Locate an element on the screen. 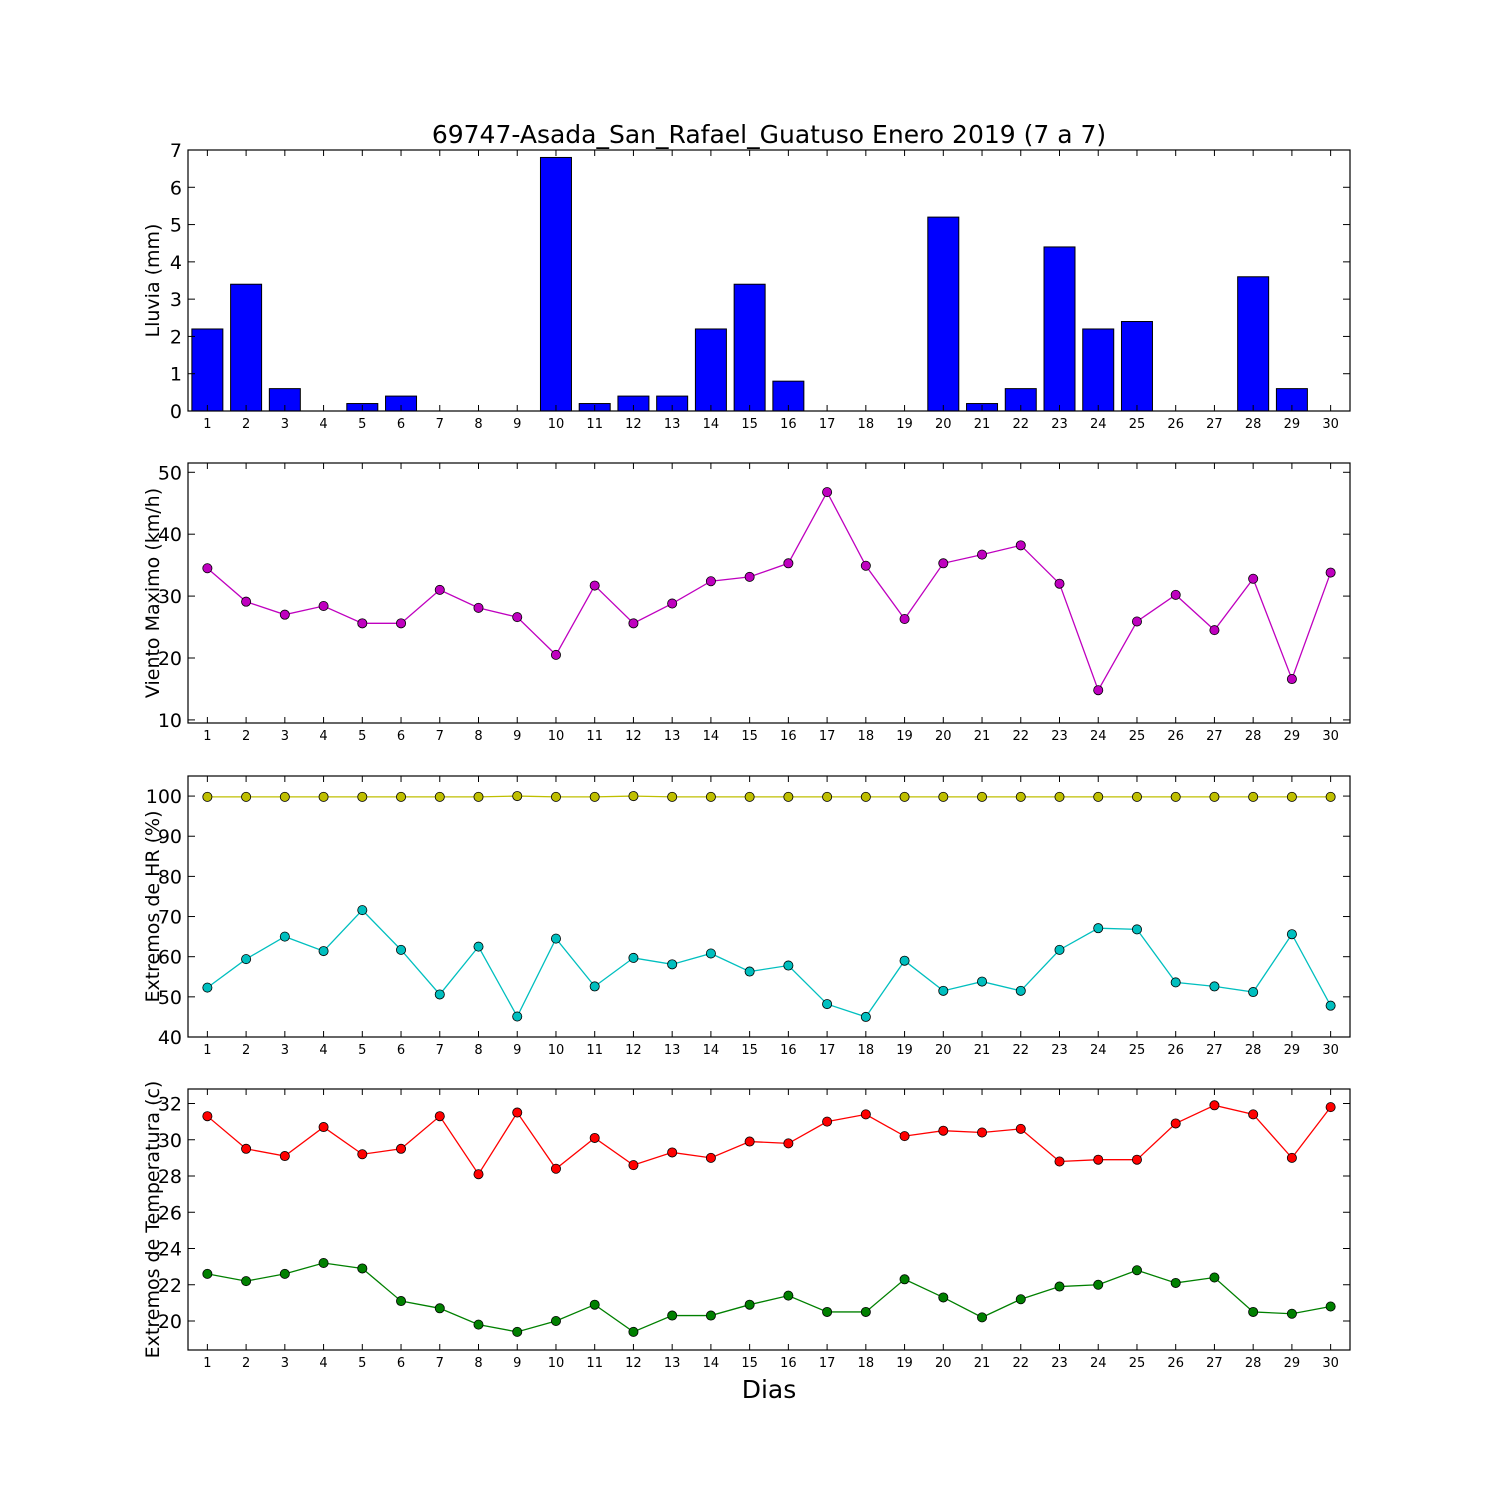 Image resolution: width=1500 pixels, height=1505 pixels. x-tick-label: 15 is located at coordinates (749, 736).